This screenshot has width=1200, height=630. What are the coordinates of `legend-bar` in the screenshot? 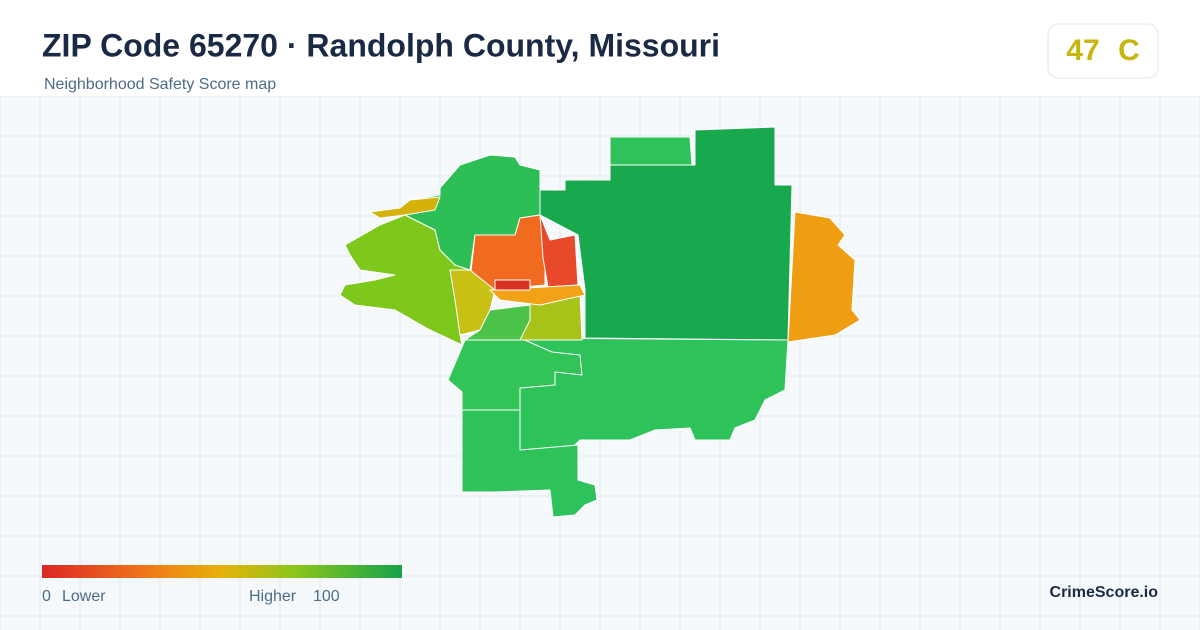 It's located at (222, 571).